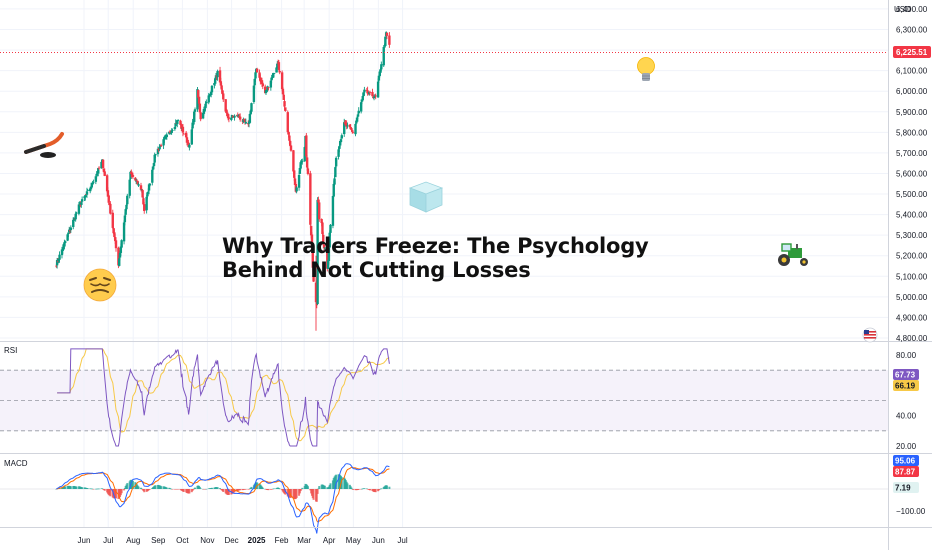 Image resolution: width=932 pixels, height=550 pixels. What do you see at coordinates (282, 540) in the screenshot?
I see `time-tick-label: Feb` at bounding box center [282, 540].